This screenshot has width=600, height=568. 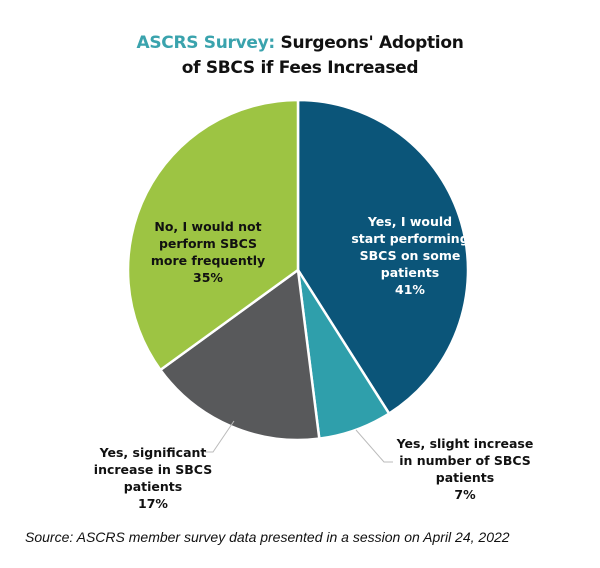 What do you see at coordinates (153, 503) in the screenshot?
I see `pct-label: 17%` at bounding box center [153, 503].